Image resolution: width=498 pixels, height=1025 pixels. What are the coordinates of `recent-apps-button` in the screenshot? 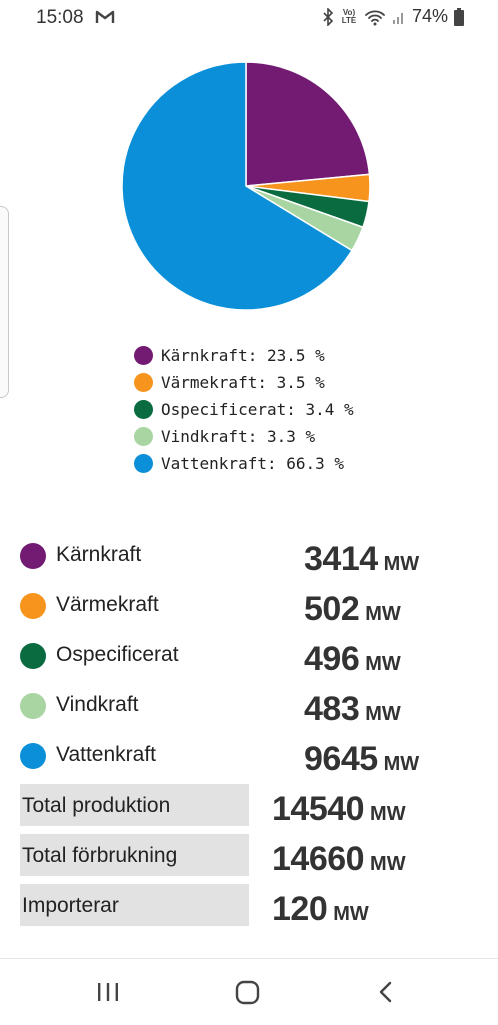 It's located at (108, 992).